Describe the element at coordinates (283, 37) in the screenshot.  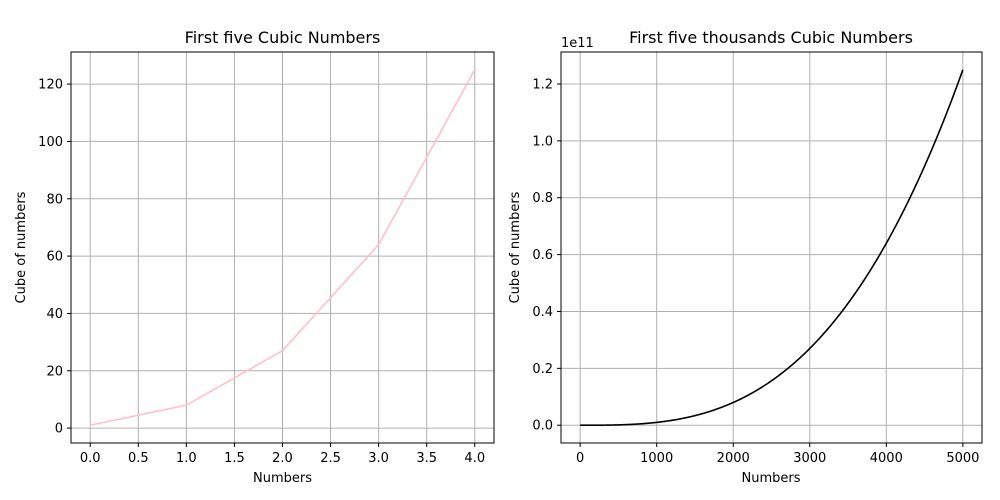
I see `left-chart-title: First five Cubic Numbers` at that location.